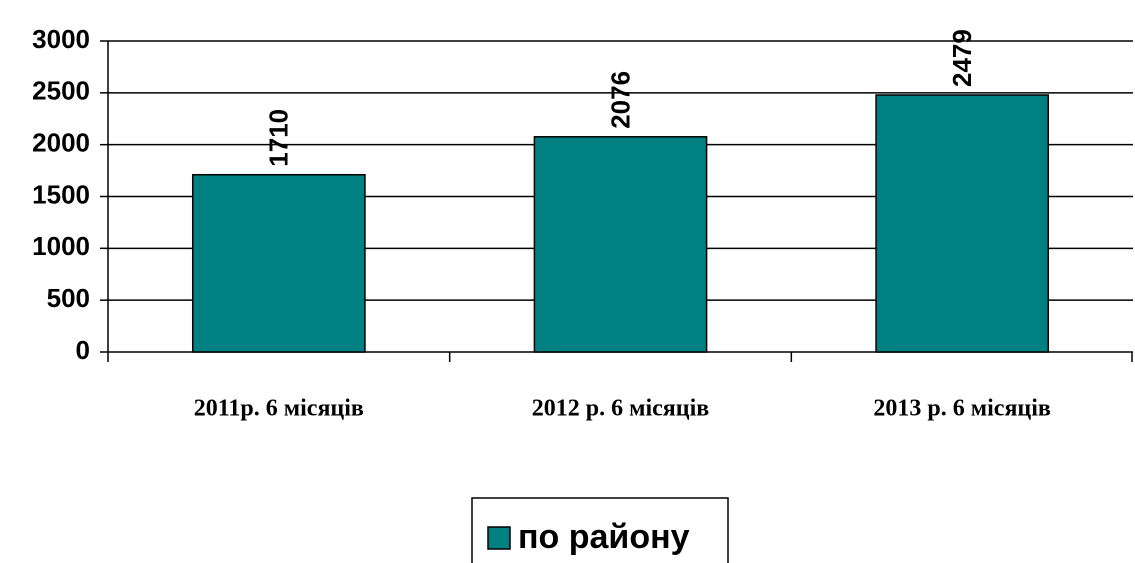 Image resolution: width=1135 pixels, height=563 pixels. Describe the element at coordinates (279, 409) in the screenshot. I see `x-tick-label: 2011р. 6 місяців` at that location.